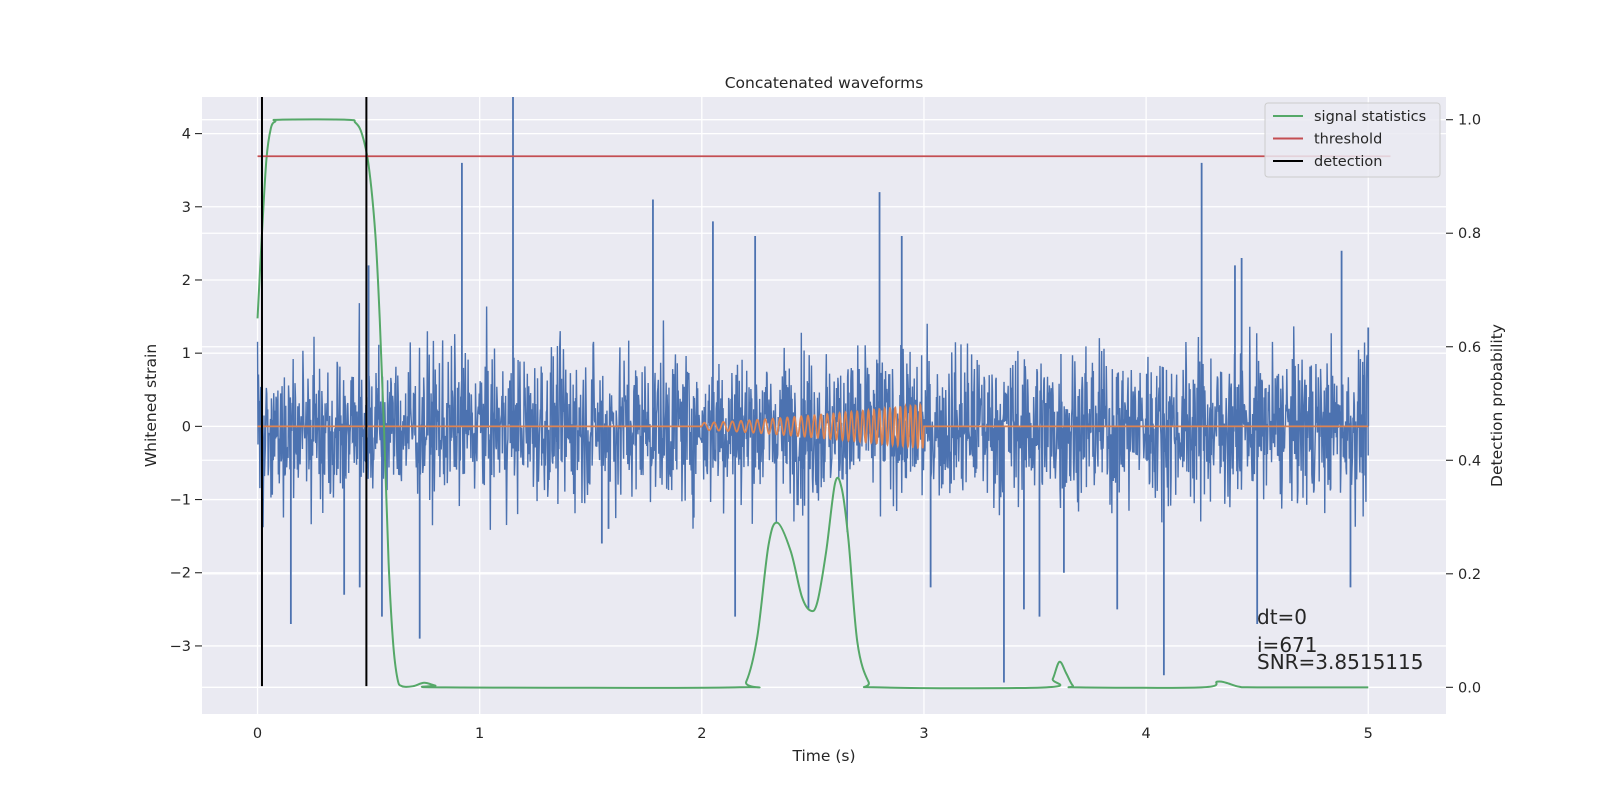 The width and height of the screenshot is (1600, 800). What do you see at coordinates (1145, 734) in the screenshot?
I see `x-tick-label: 4` at bounding box center [1145, 734].